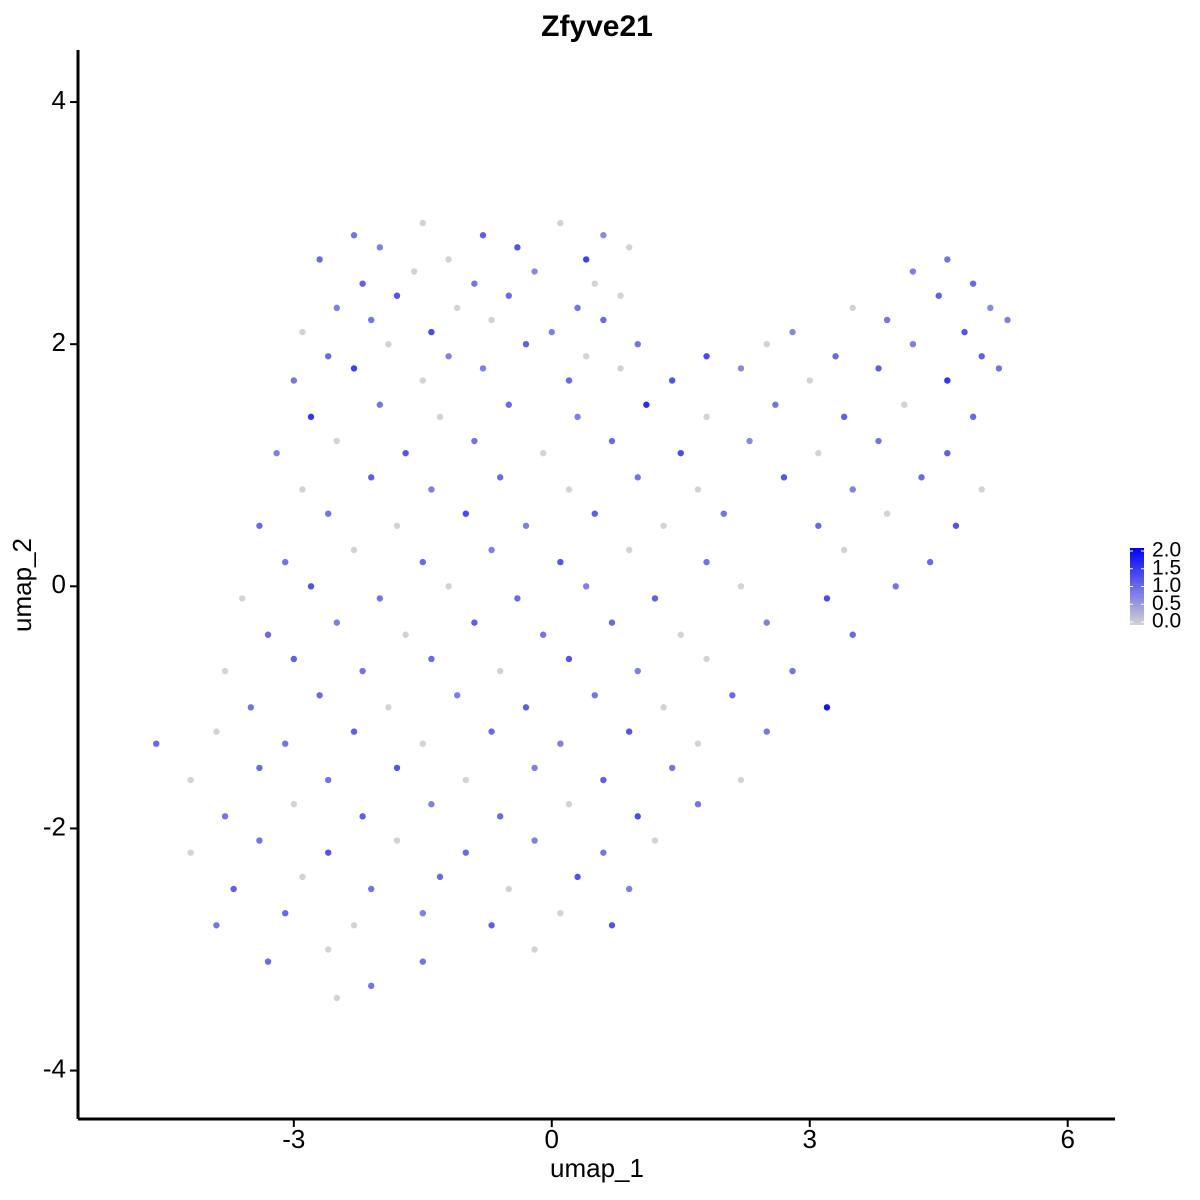 This screenshot has height=1200, width=1200. Describe the element at coordinates (1166, 550) in the screenshot. I see `colorbar-label: 2.0` at that location.